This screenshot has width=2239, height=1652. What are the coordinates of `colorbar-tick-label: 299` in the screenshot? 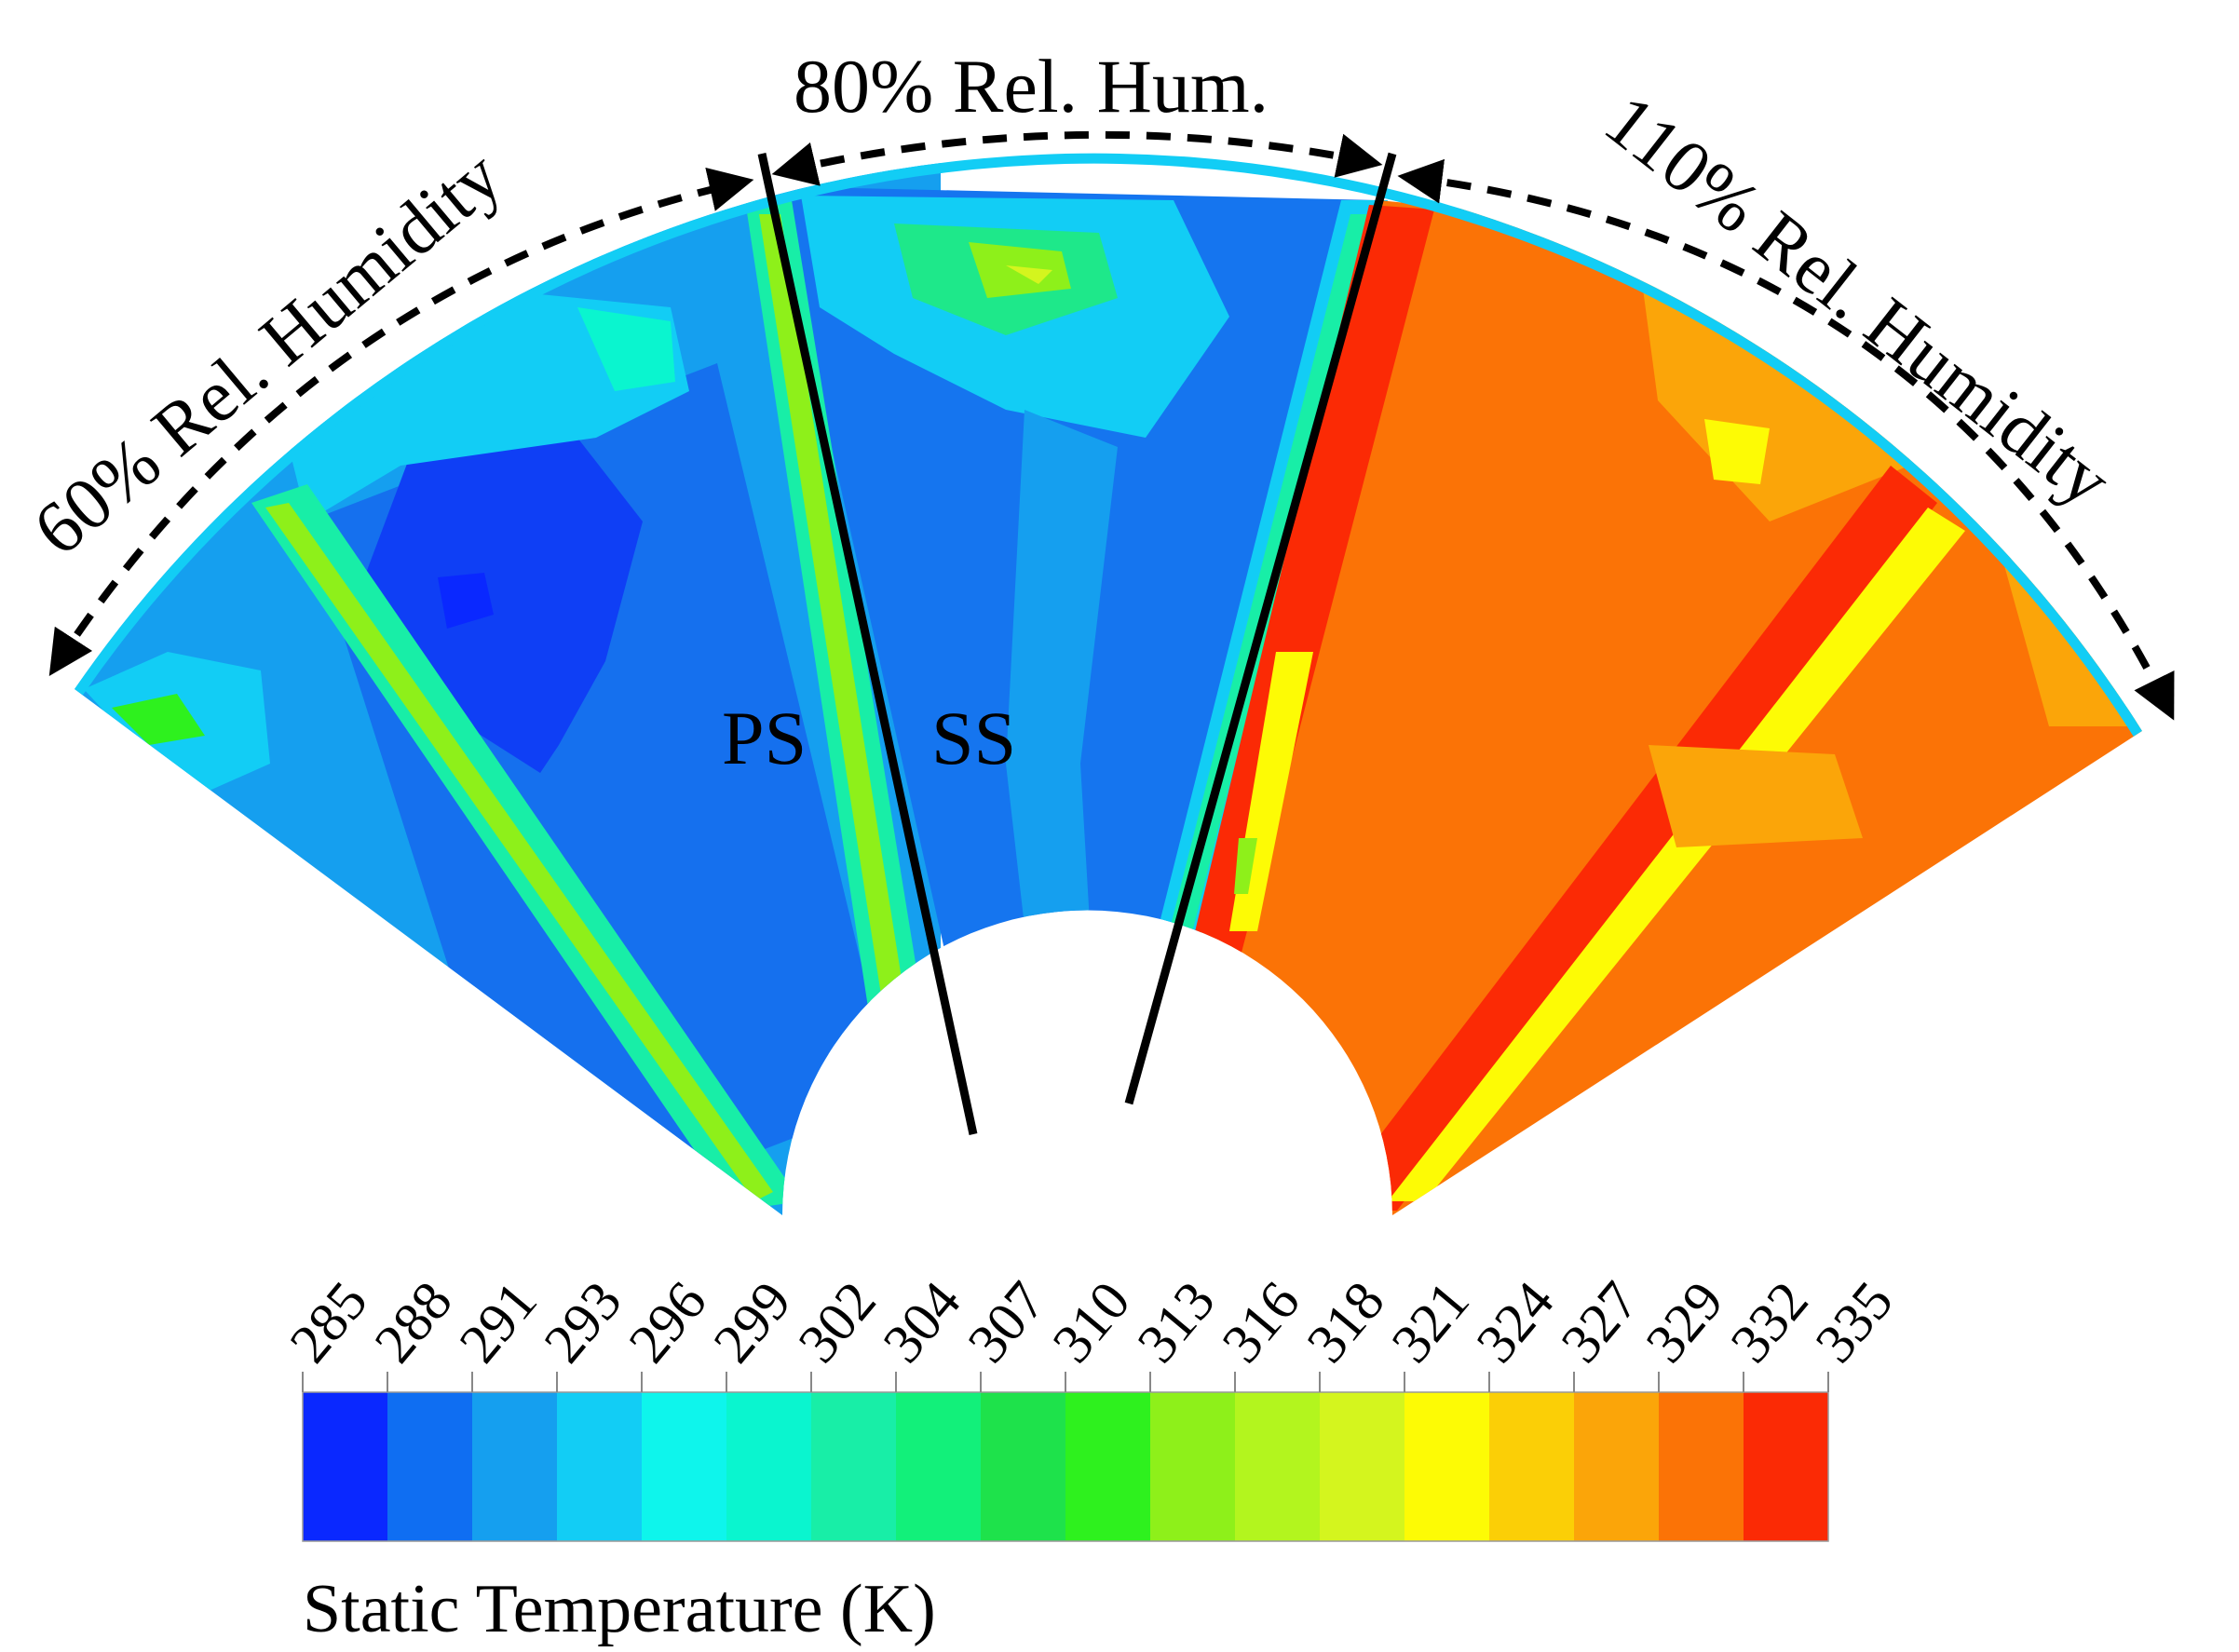 It's located at (751, 1322).